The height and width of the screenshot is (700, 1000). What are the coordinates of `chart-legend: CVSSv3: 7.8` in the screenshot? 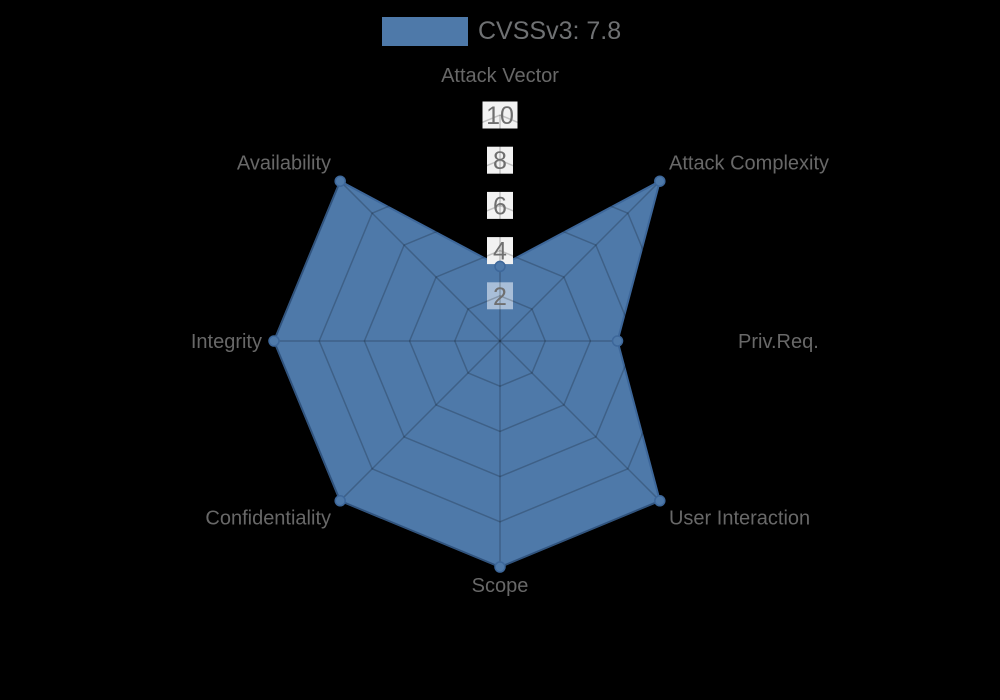 It's located at (501, 31).